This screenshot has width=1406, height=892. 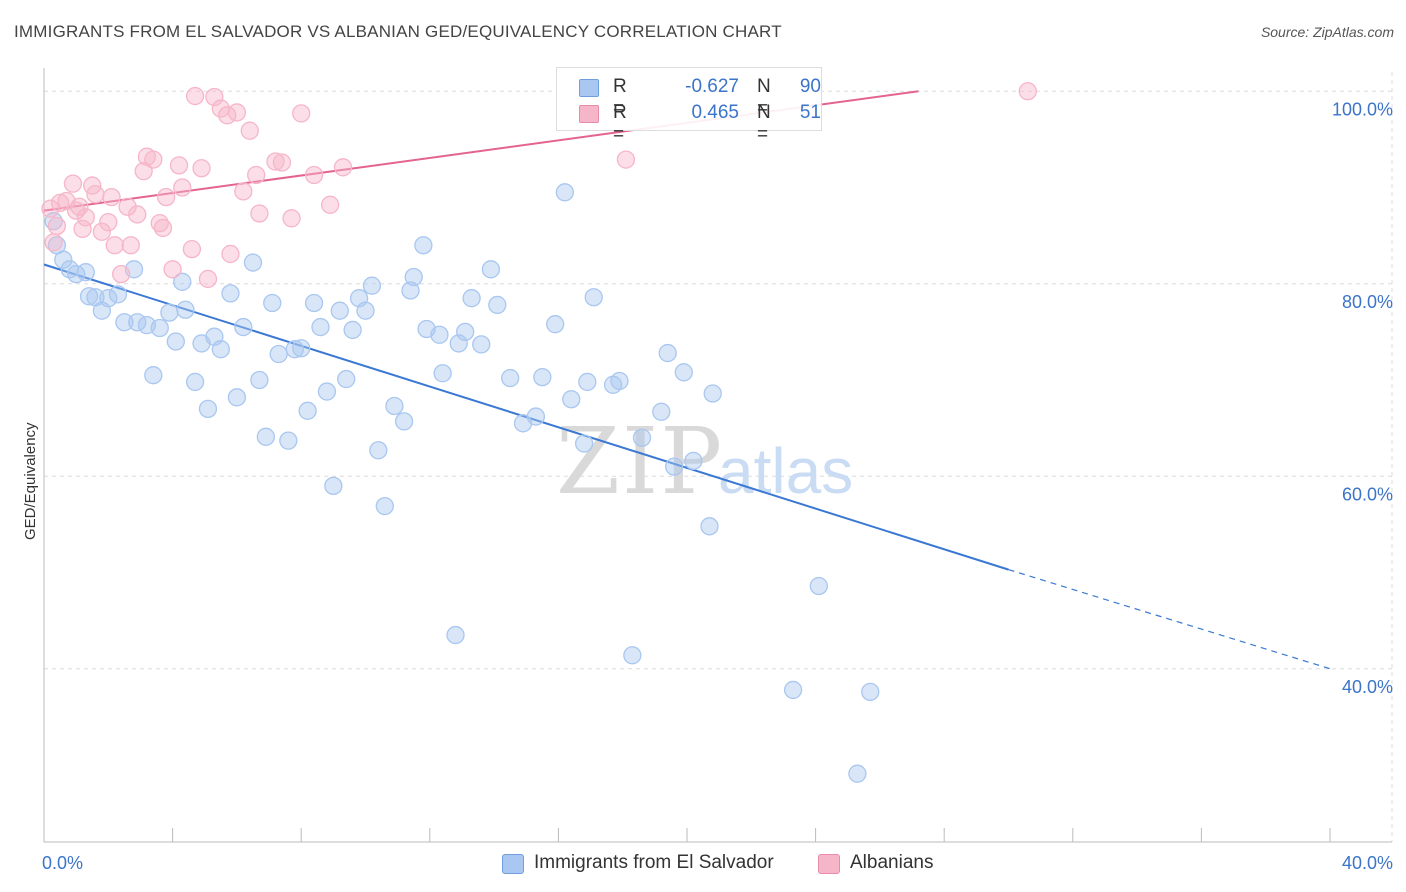 What do you see at coordinates (810, 86) in the screenshot?
I see `legend-n-value: 90` at bounding box center [810, 86].